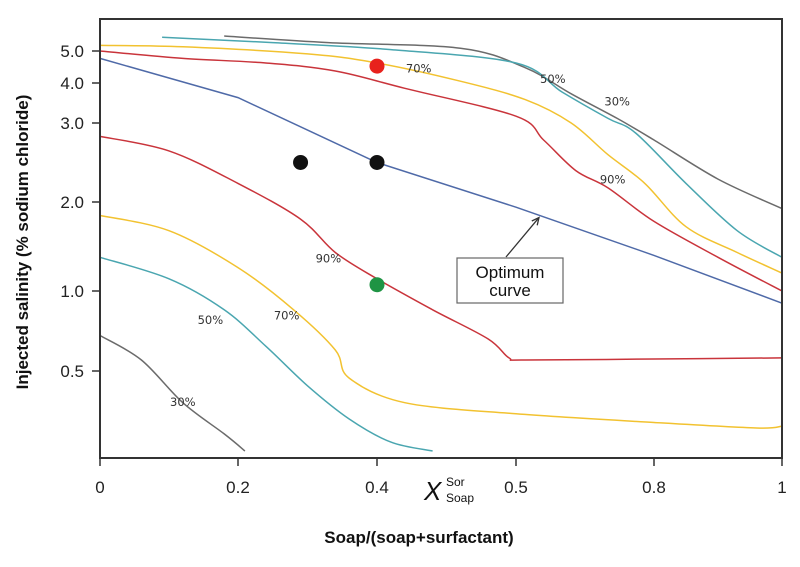 Image resolution: width=800 pixels, height=567 pixels. I want to click on optimum-annotation: Optimum curve, so click(510, 260).